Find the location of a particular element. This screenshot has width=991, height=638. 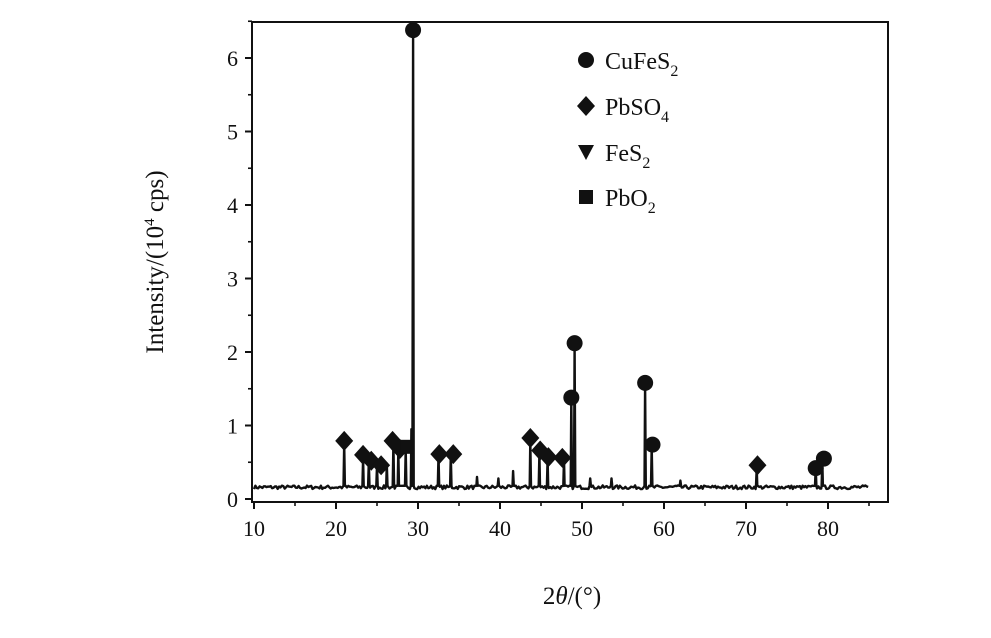

y-axis-title: Intensity/(104 cps) is located at coordinates (155, 261).